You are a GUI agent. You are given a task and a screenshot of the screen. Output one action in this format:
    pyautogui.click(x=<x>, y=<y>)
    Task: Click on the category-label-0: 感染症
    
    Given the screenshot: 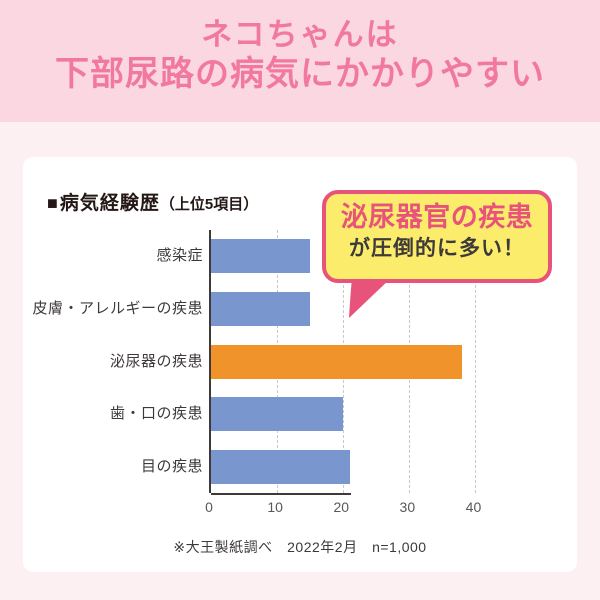 What is the action you would take?
    pyautogui.click(x=179, y=256)
    